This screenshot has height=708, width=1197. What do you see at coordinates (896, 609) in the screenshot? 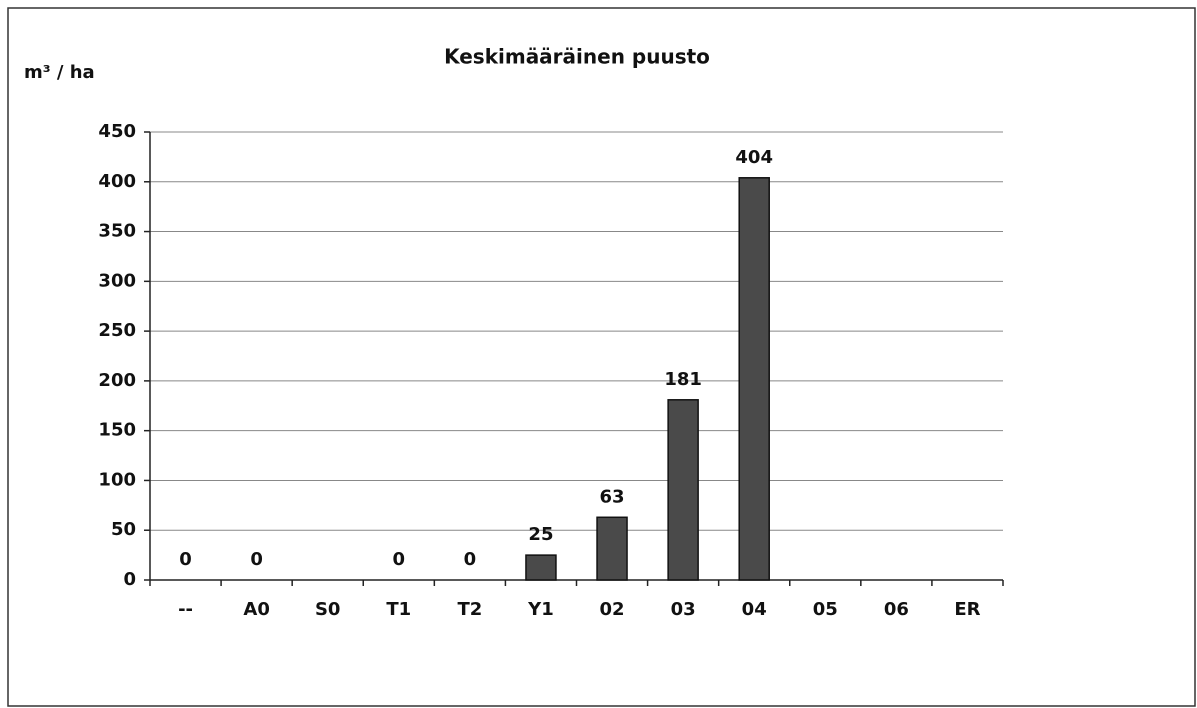
I see `x-tick-label: 06` at bounding box center [896, 609].